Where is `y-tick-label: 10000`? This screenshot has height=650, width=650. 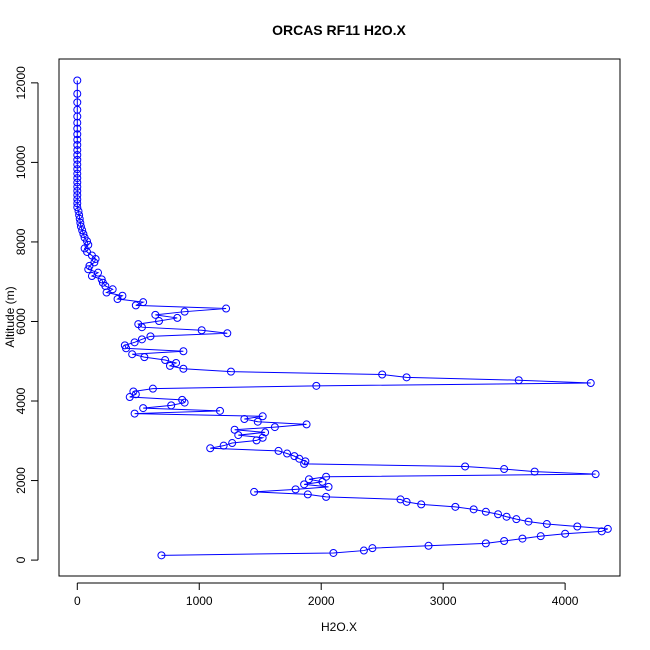
y-tick-label: 10000 is located at coordinates (21, 162).